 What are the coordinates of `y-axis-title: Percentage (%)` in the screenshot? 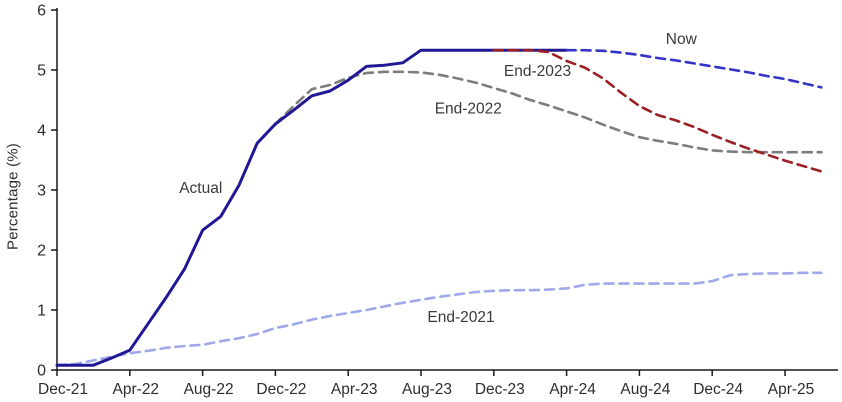 It's located at (13, 196).